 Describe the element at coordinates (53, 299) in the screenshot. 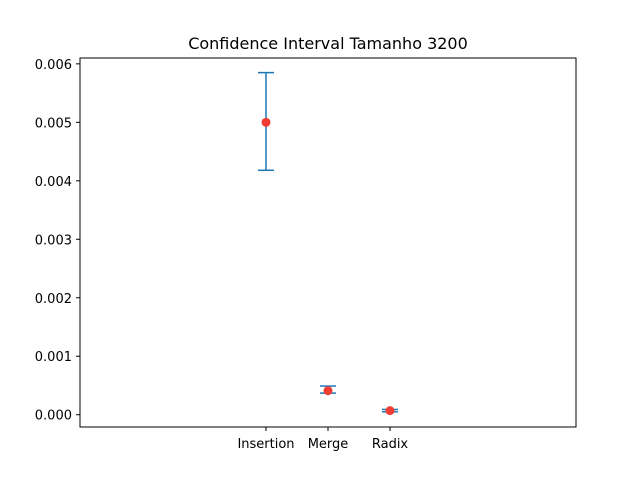

I see `y-tick-label: 0.002` at that location.